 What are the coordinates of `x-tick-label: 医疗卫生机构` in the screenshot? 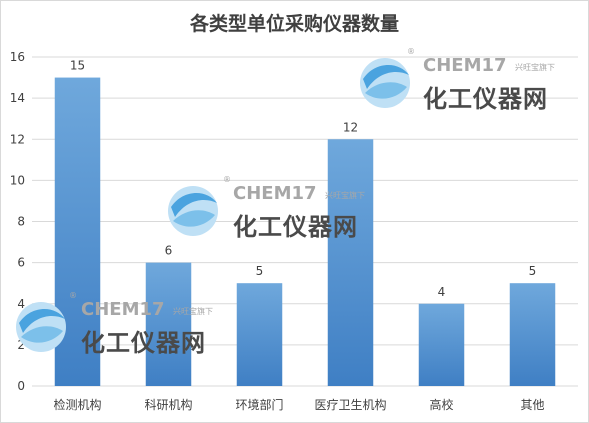 It's located at (350, 404).